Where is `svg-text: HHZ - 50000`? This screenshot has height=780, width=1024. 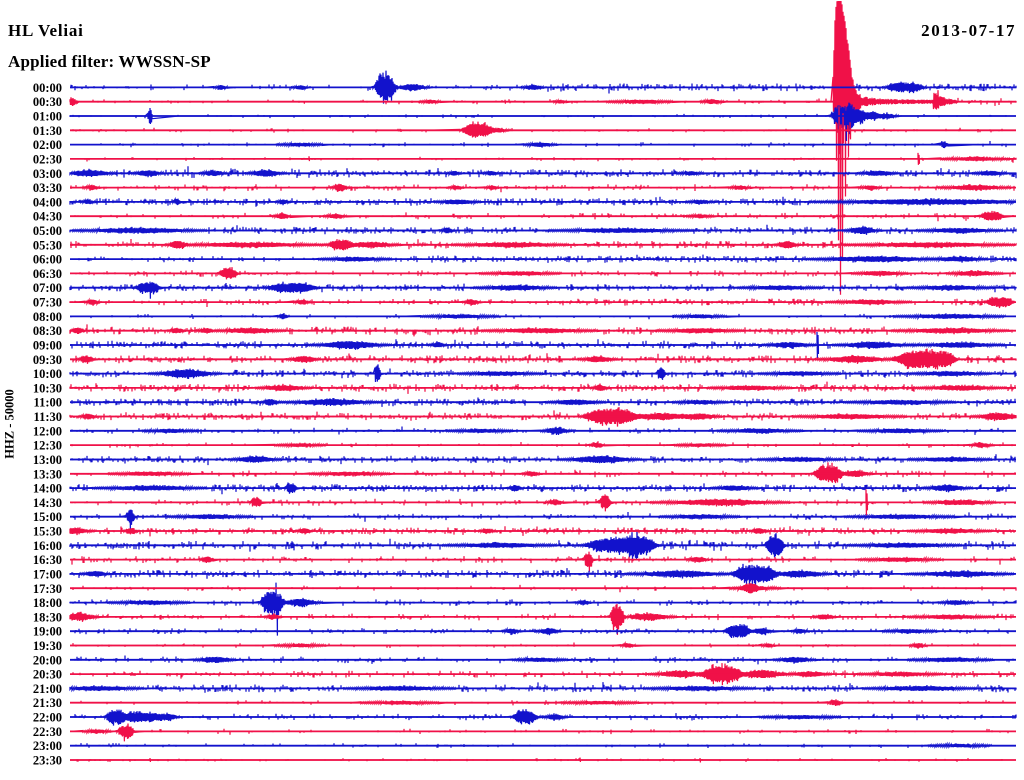 svg-text: HHZ - 50000 is located at coordinates (10, 423).